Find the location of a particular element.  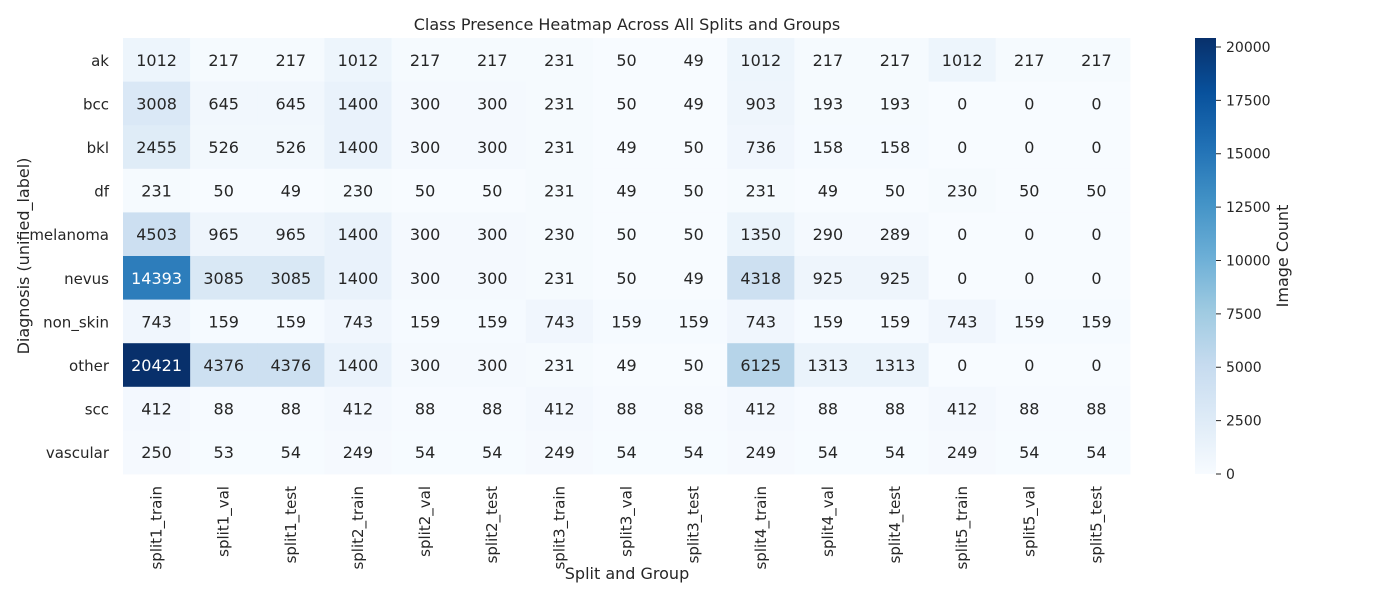

cell-value-label: 193 is located at coordinates (828, 103).